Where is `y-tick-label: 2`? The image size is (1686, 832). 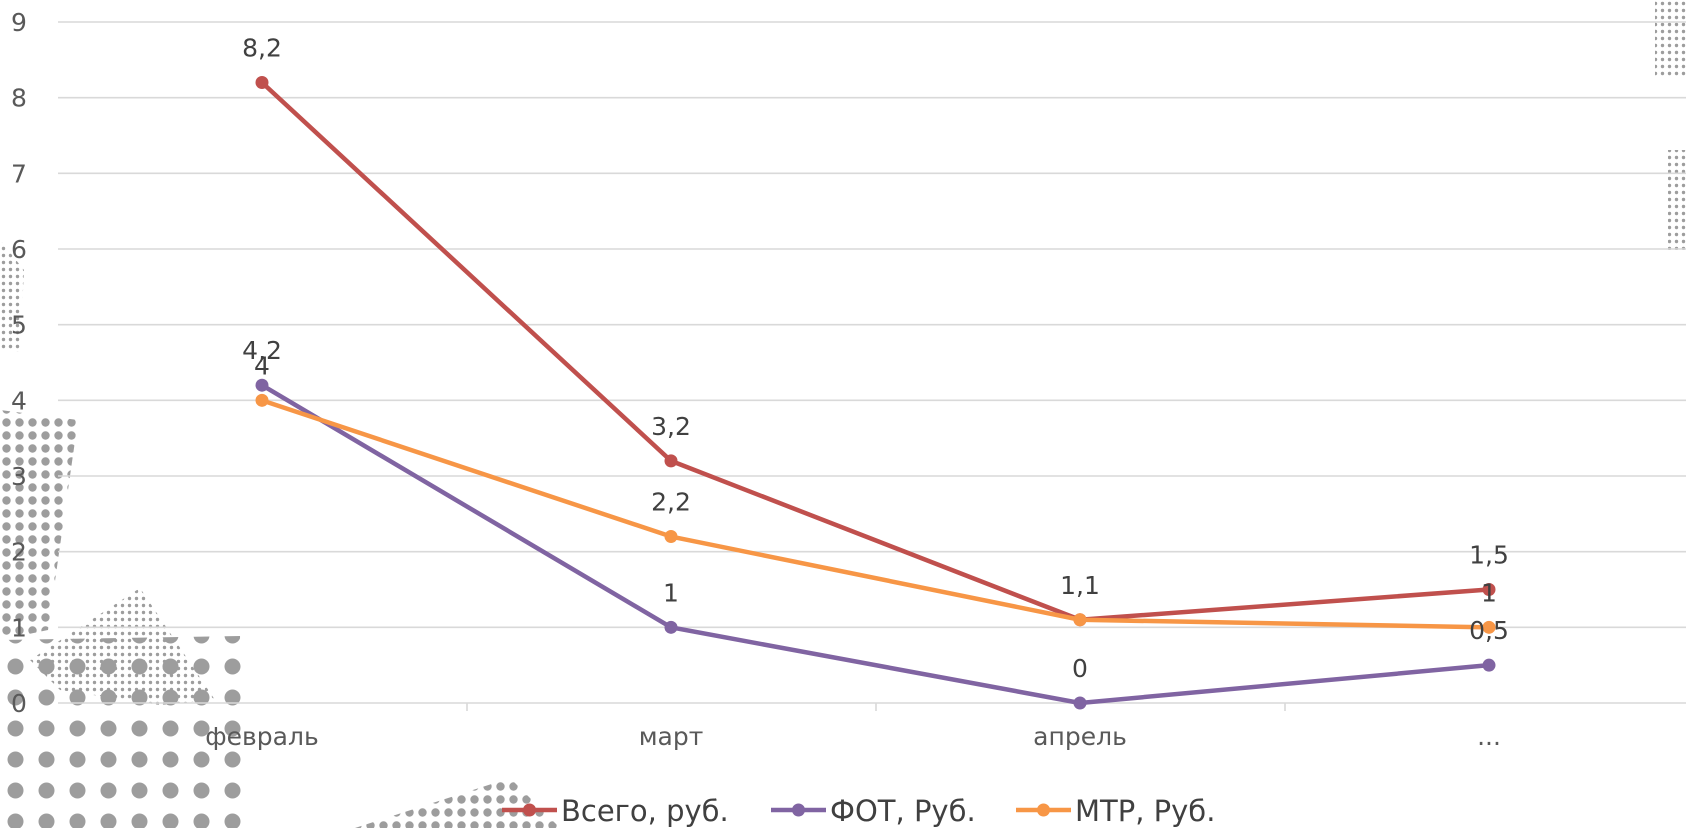 y-tick-label: 2 is located at coordinates (19, 552).